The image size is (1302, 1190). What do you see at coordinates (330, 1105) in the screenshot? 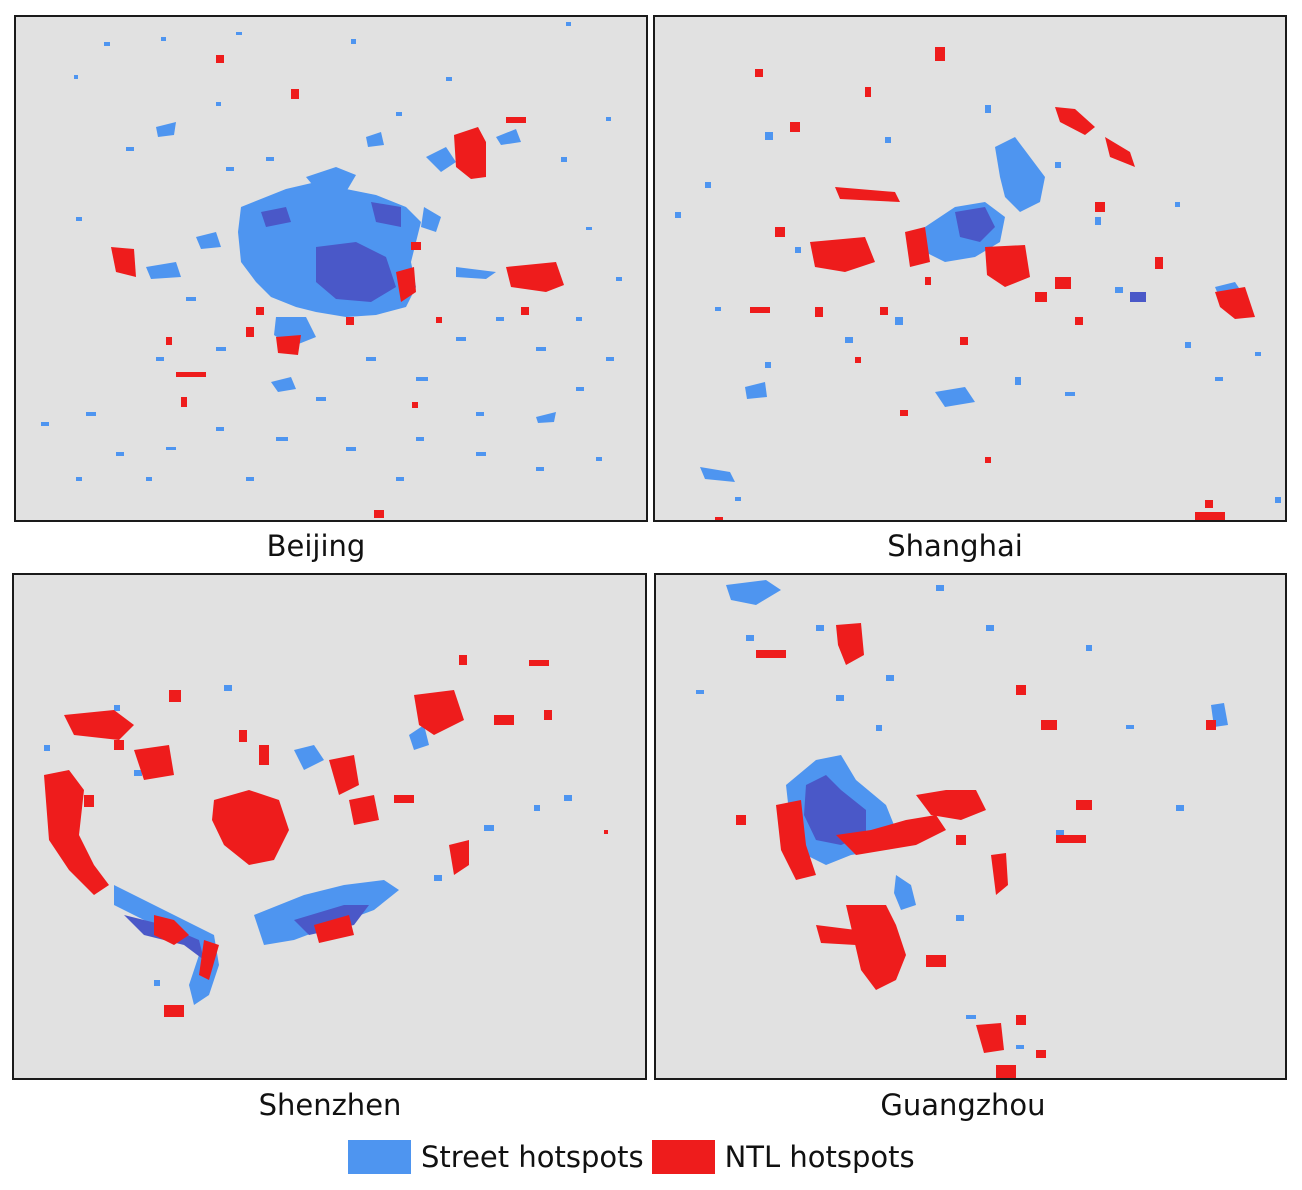
I see `caption-shenzhen: Shenzhen` at bounding box center [330, 1105].